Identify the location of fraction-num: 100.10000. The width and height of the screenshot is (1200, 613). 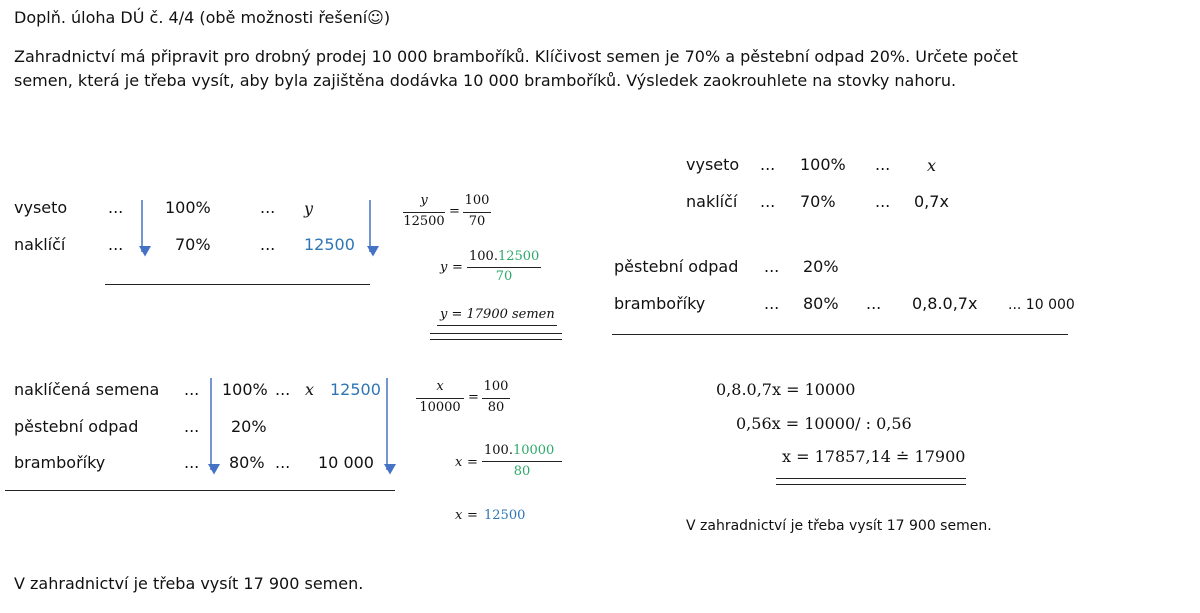
(519, 451).